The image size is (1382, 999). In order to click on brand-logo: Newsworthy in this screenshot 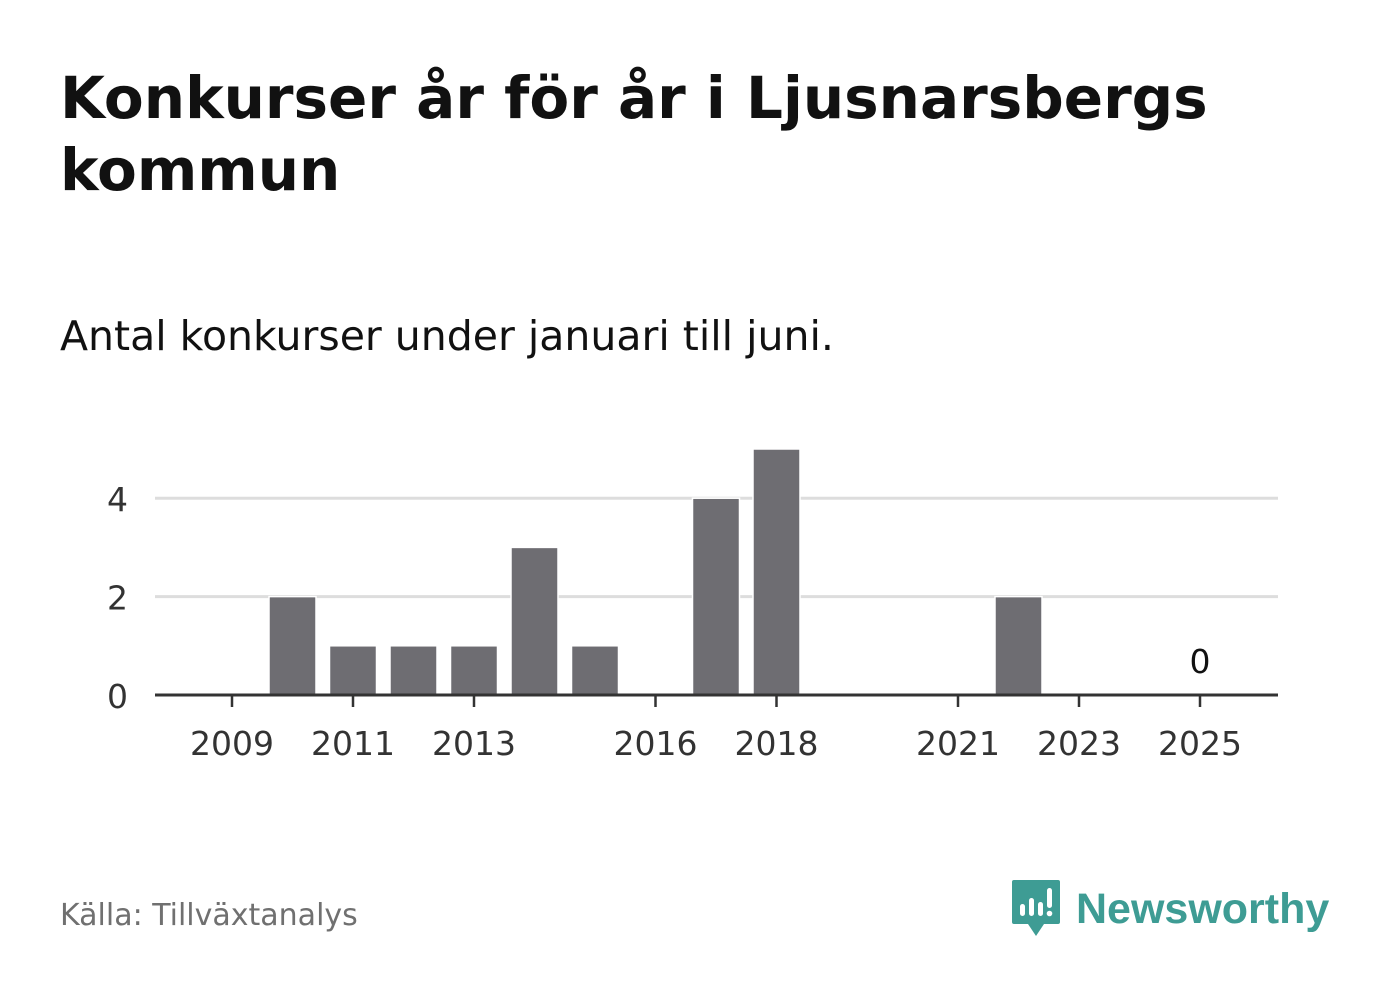, I will do `click(1169, 909)`.